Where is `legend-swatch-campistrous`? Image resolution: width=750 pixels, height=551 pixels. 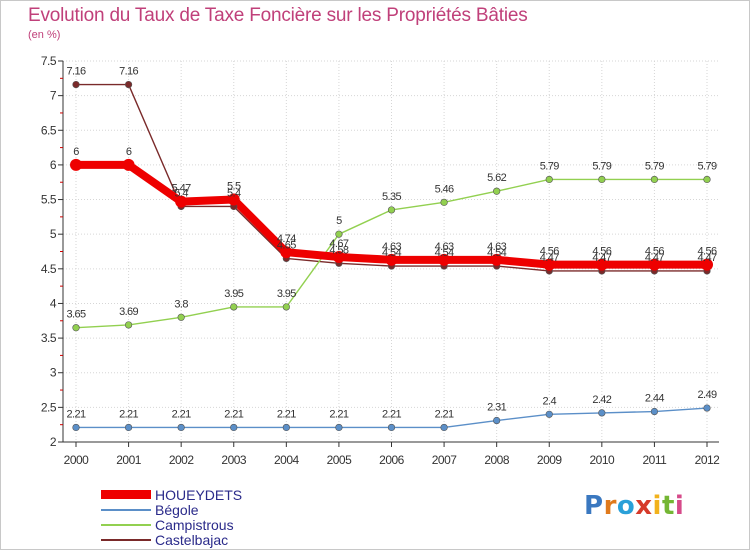 legend-swatch-campistrous is located at coordinates (126, 524).